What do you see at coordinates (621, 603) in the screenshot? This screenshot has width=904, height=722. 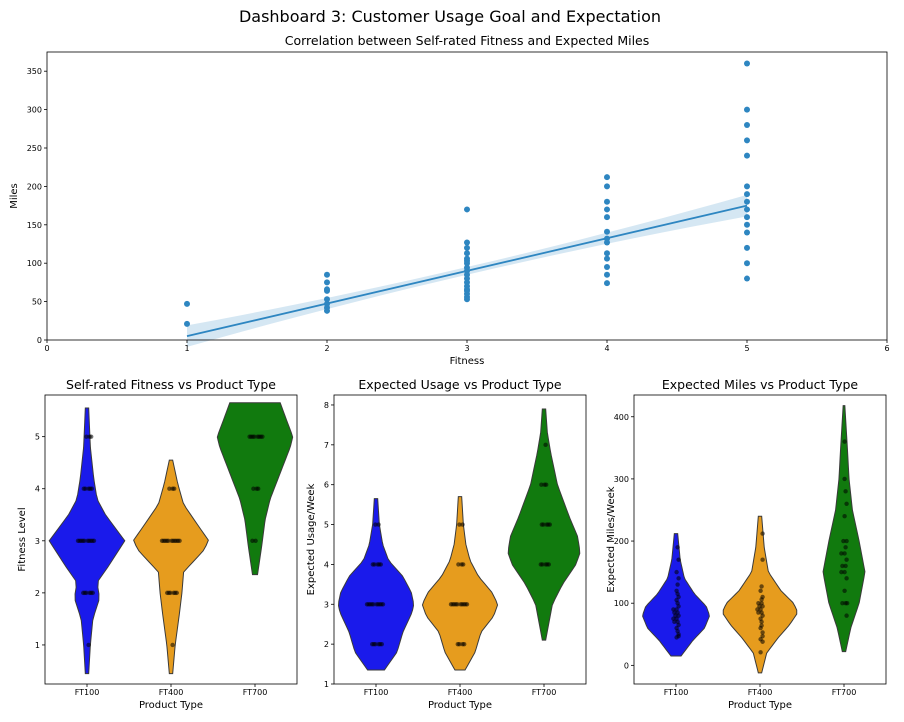 I see `y-tick-label: 100` at bounding box center [621, 603].